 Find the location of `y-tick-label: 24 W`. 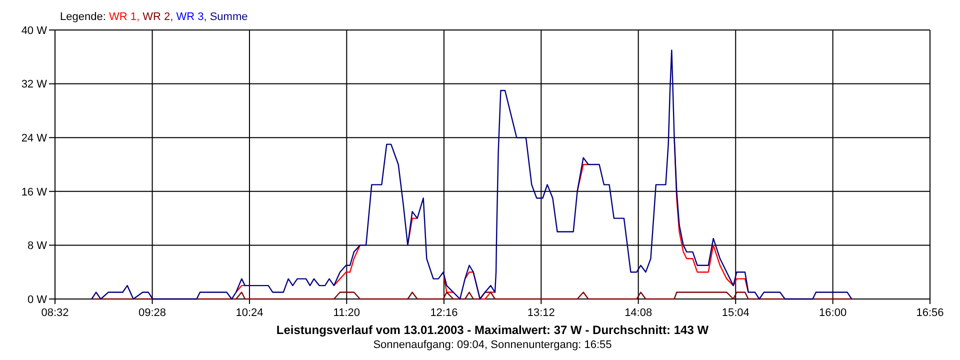

y-tick-label: 24 W is located at coordinates (34, 138).